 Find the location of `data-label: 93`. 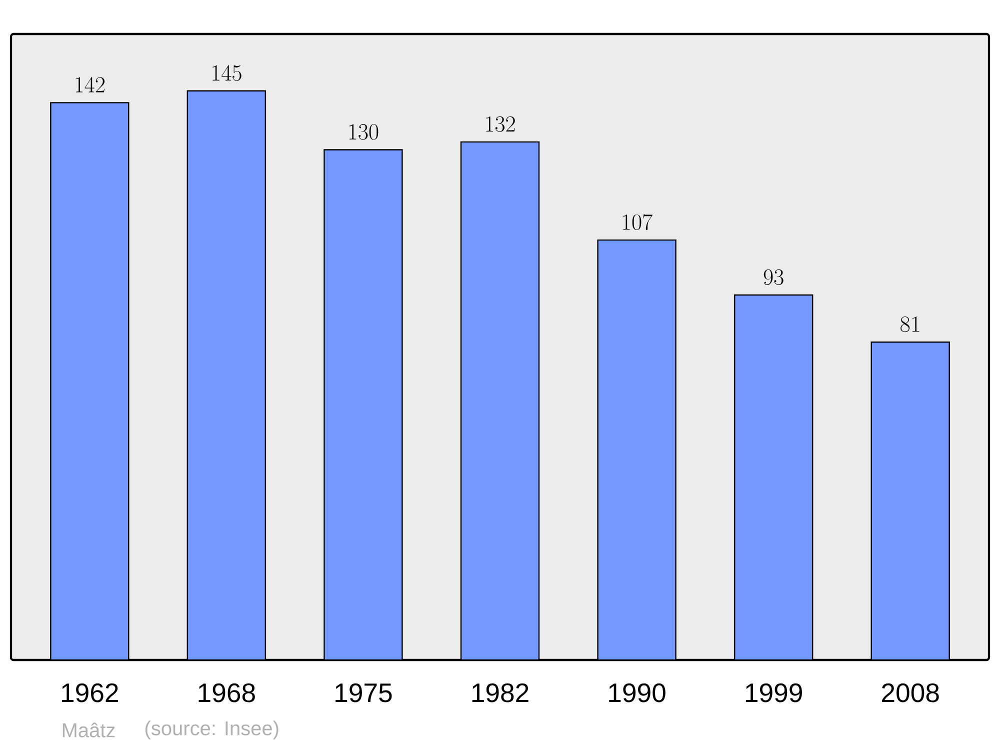

data-label: 93 is located at coordinates (774, 277).